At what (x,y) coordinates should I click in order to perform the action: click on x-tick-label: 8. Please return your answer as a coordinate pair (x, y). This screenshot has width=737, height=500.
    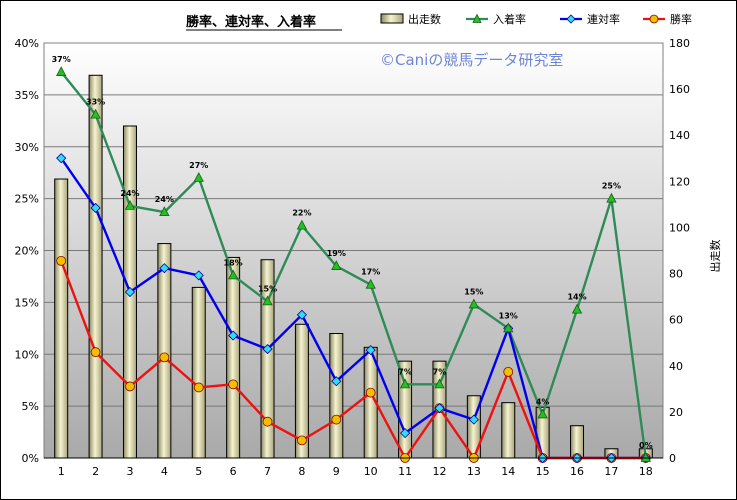
    Looking at the image, I should click on (301, 471).